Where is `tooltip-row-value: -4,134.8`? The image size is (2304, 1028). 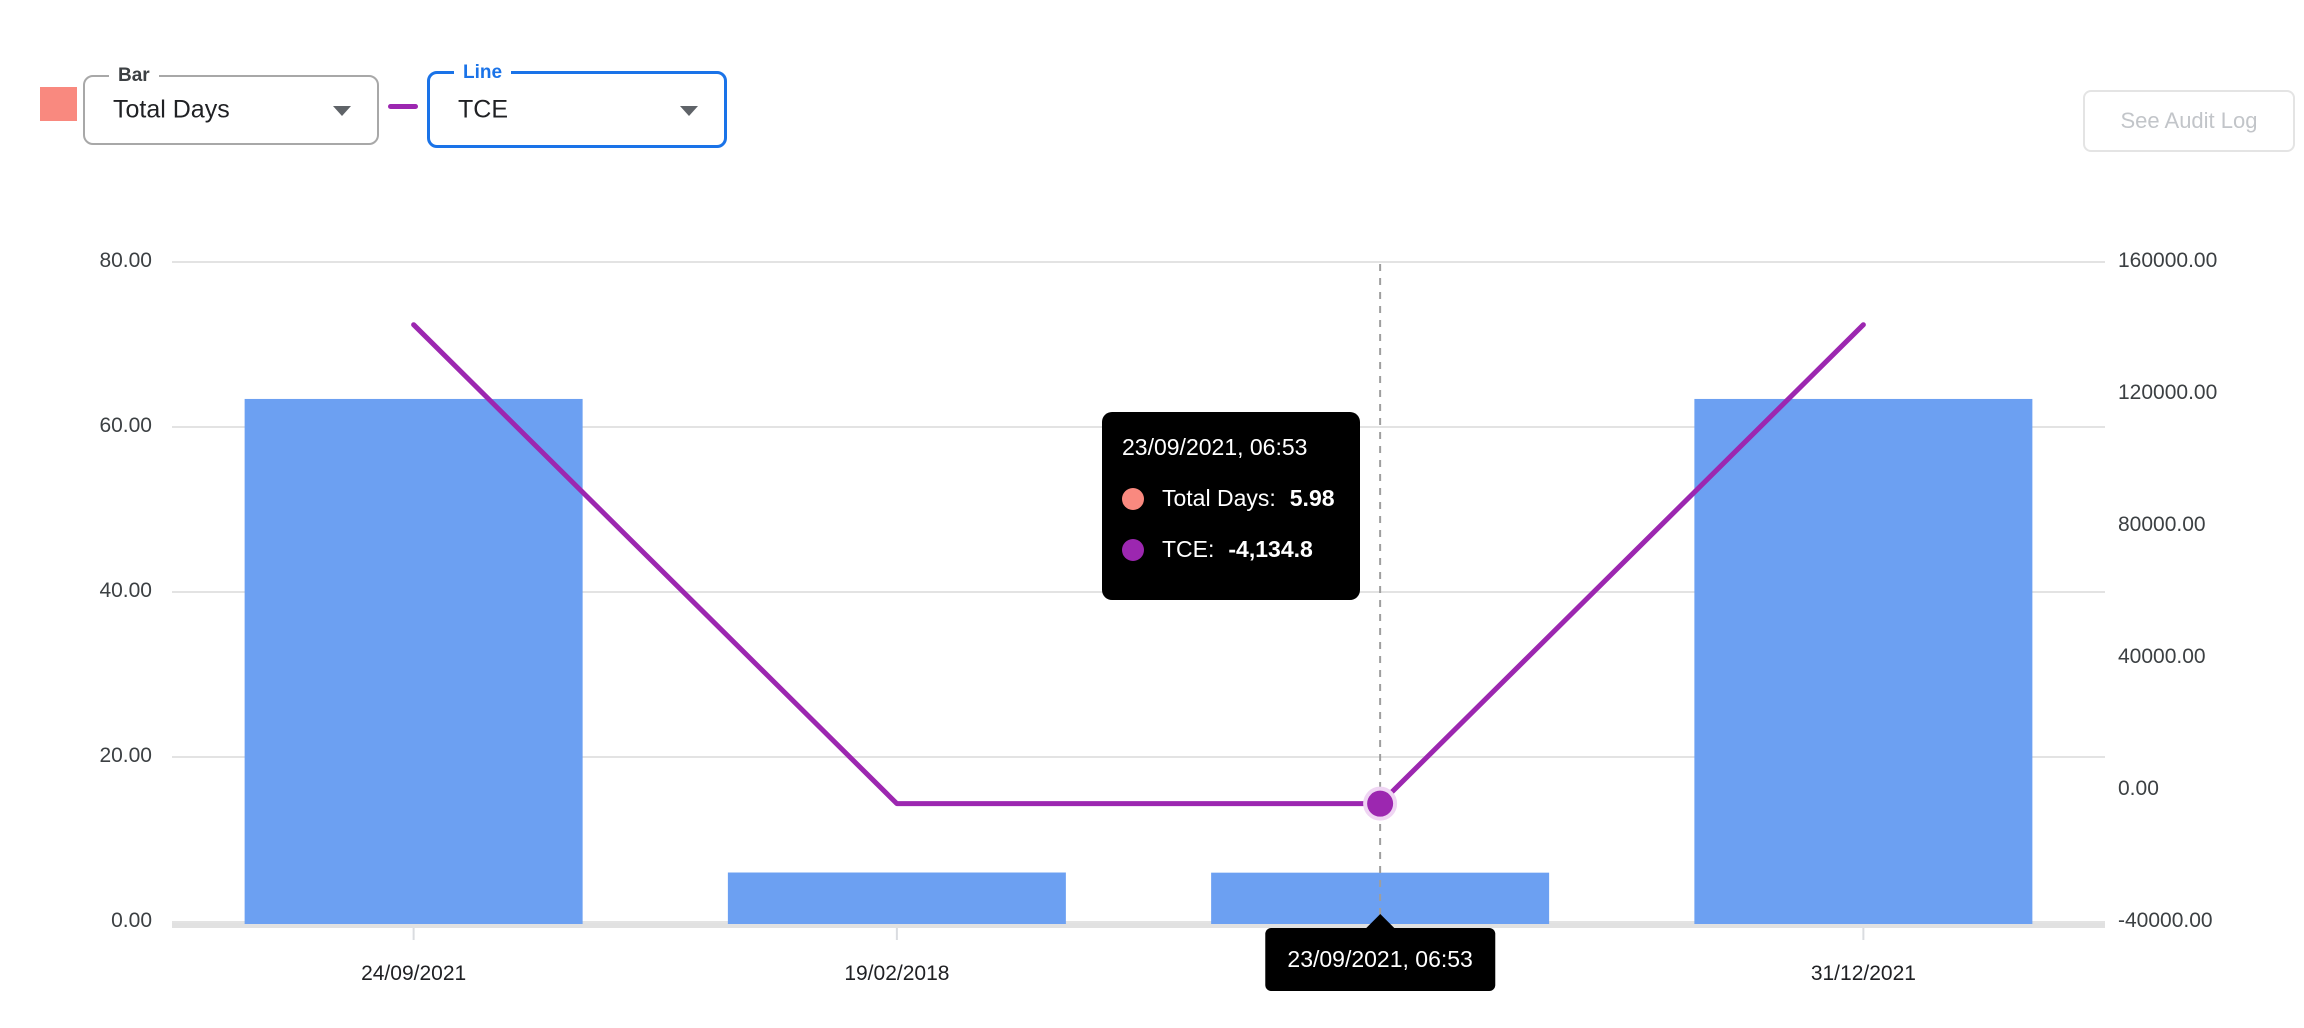
tooltip-row-value: -4,134.8 is located at coordinates (1270, 549).